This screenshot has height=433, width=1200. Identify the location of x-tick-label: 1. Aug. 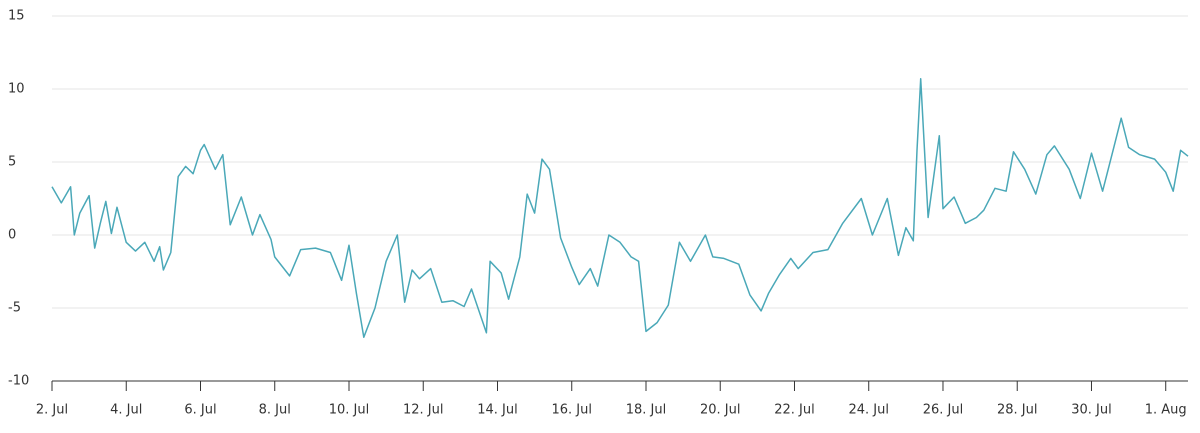
(1166, 410).